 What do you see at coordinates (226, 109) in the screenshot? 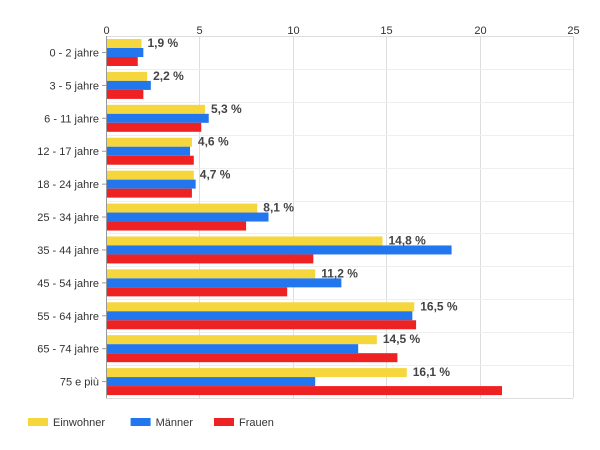
I see `data-label: 5,3 %` at bounding box center [226, 109].